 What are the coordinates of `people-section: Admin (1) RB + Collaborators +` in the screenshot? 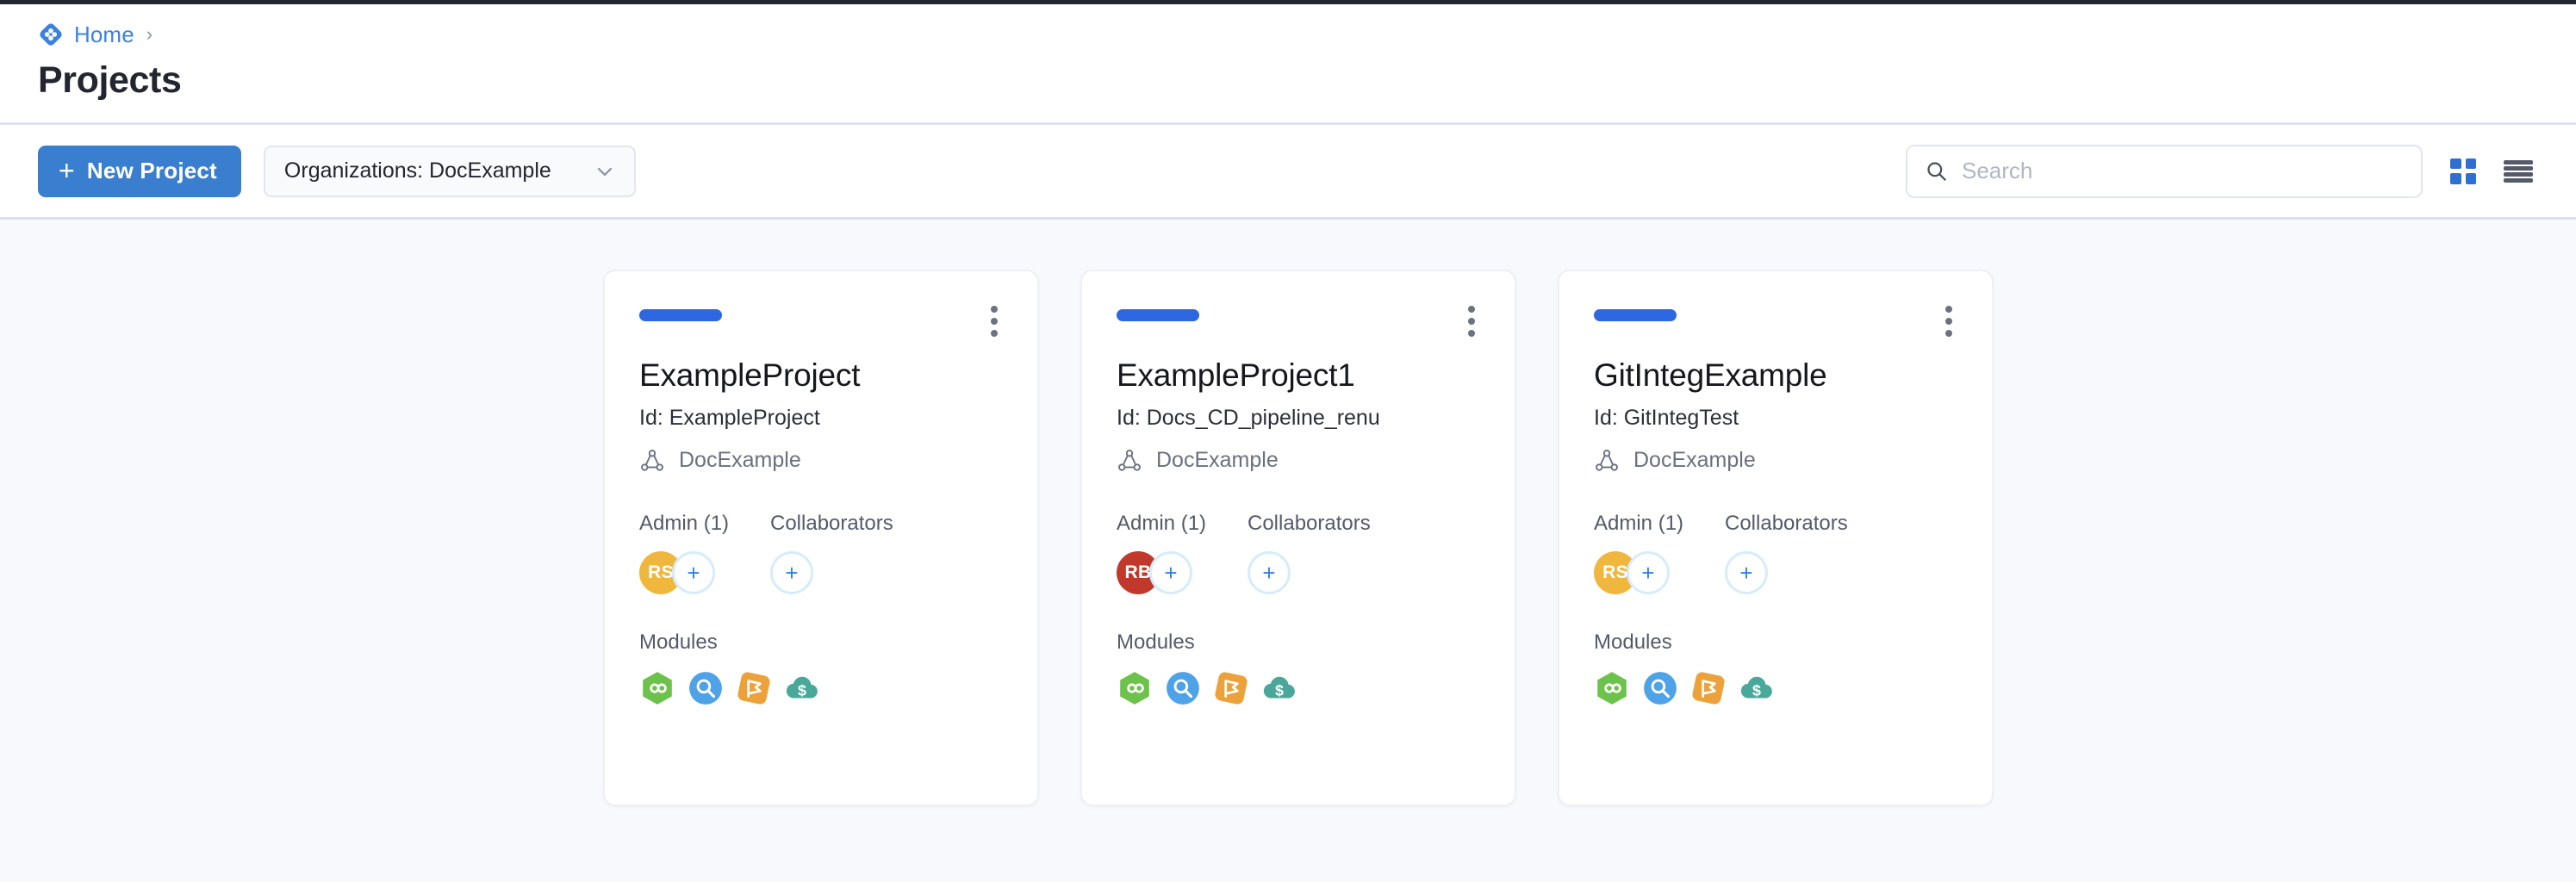 It's located at (1299, 553).